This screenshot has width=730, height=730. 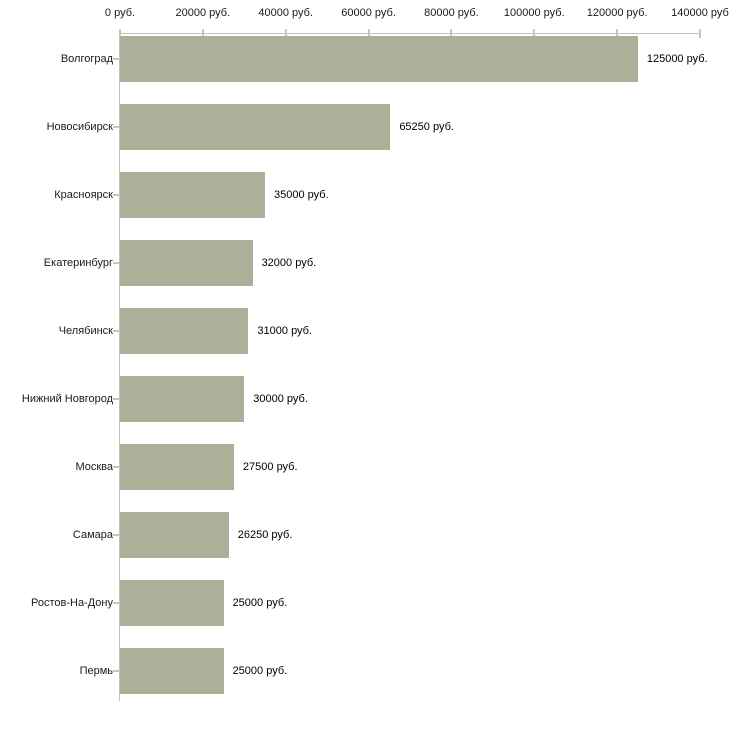 What do you see at coordinates (410, 33) in the screenshot?
I see `x-axis-line` at bounding box center [410, 33].